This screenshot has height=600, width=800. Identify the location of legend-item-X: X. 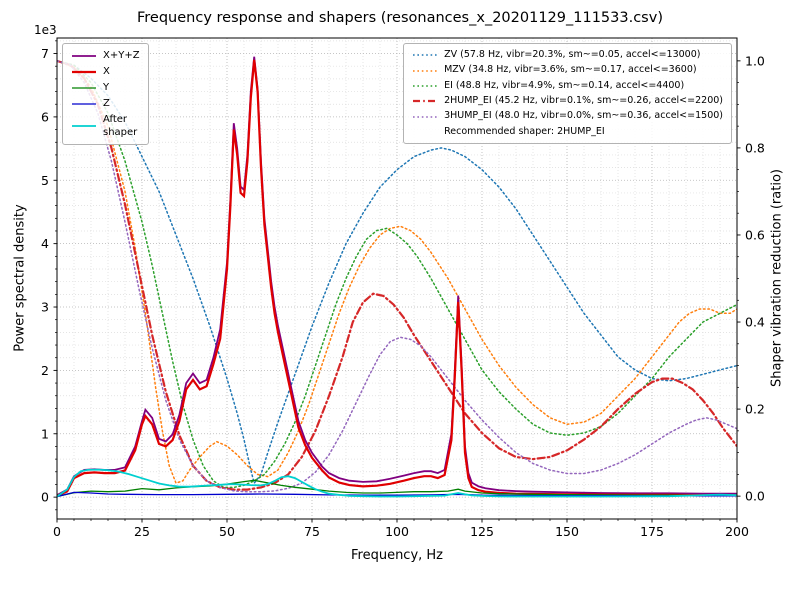
(105, 71).